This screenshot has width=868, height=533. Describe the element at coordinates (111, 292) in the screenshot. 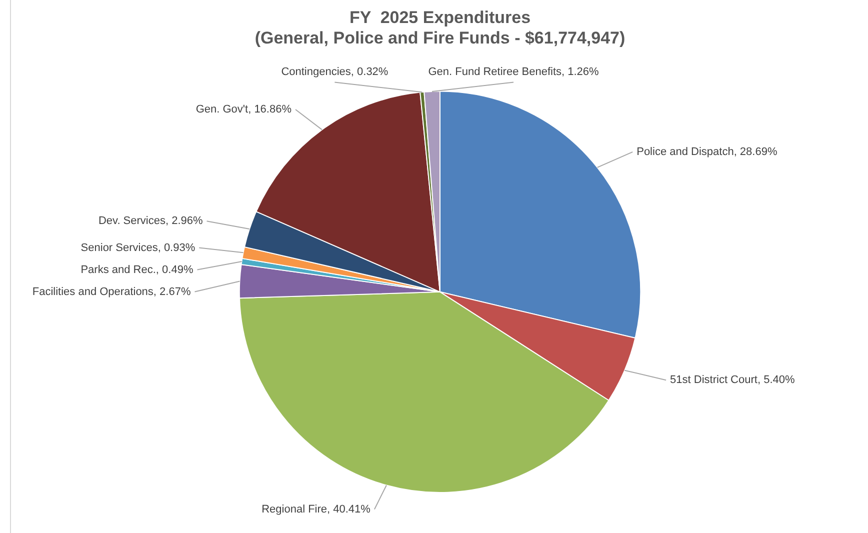

I see `slice-label: Facilities and Operations, 2.67%` at that location.